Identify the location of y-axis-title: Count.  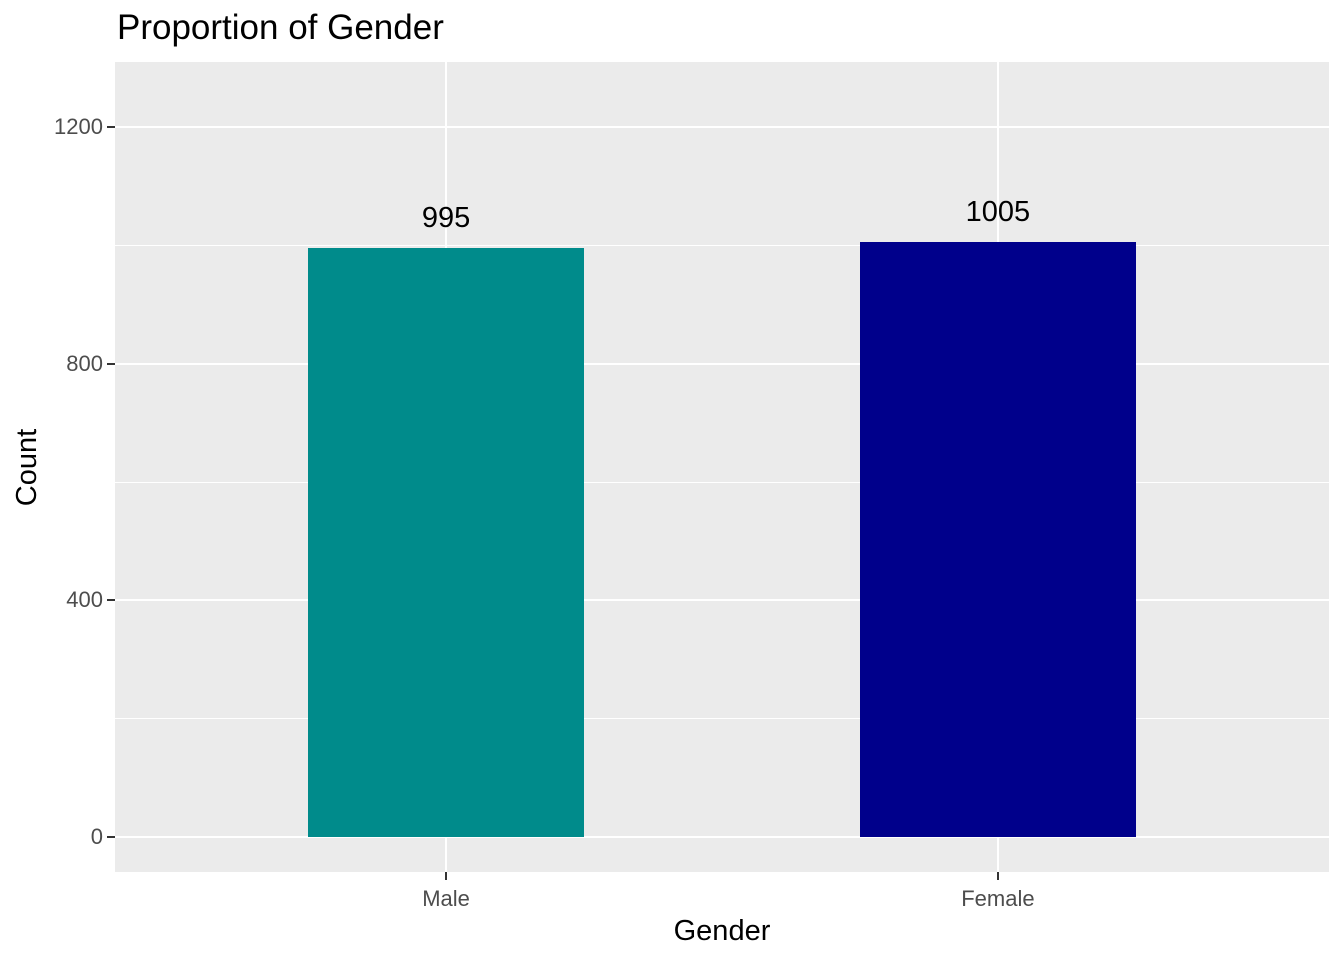
(28, 467).